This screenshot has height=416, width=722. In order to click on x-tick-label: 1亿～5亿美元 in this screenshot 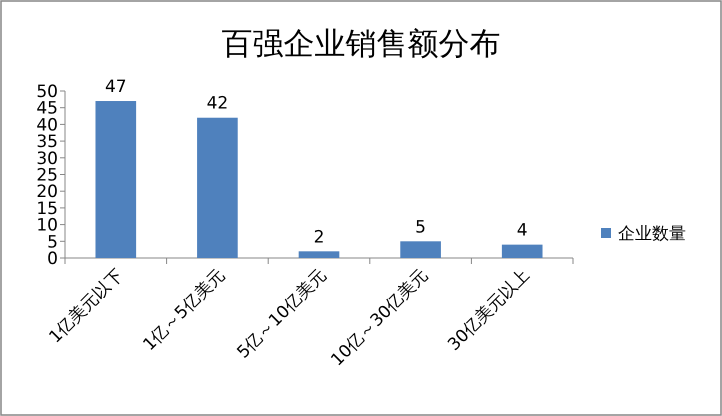, I will do `click(184, 310)`.